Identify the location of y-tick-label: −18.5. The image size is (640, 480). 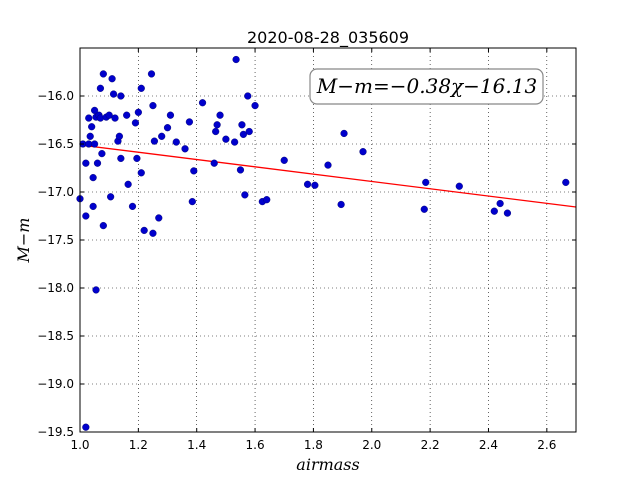
(55, 336).